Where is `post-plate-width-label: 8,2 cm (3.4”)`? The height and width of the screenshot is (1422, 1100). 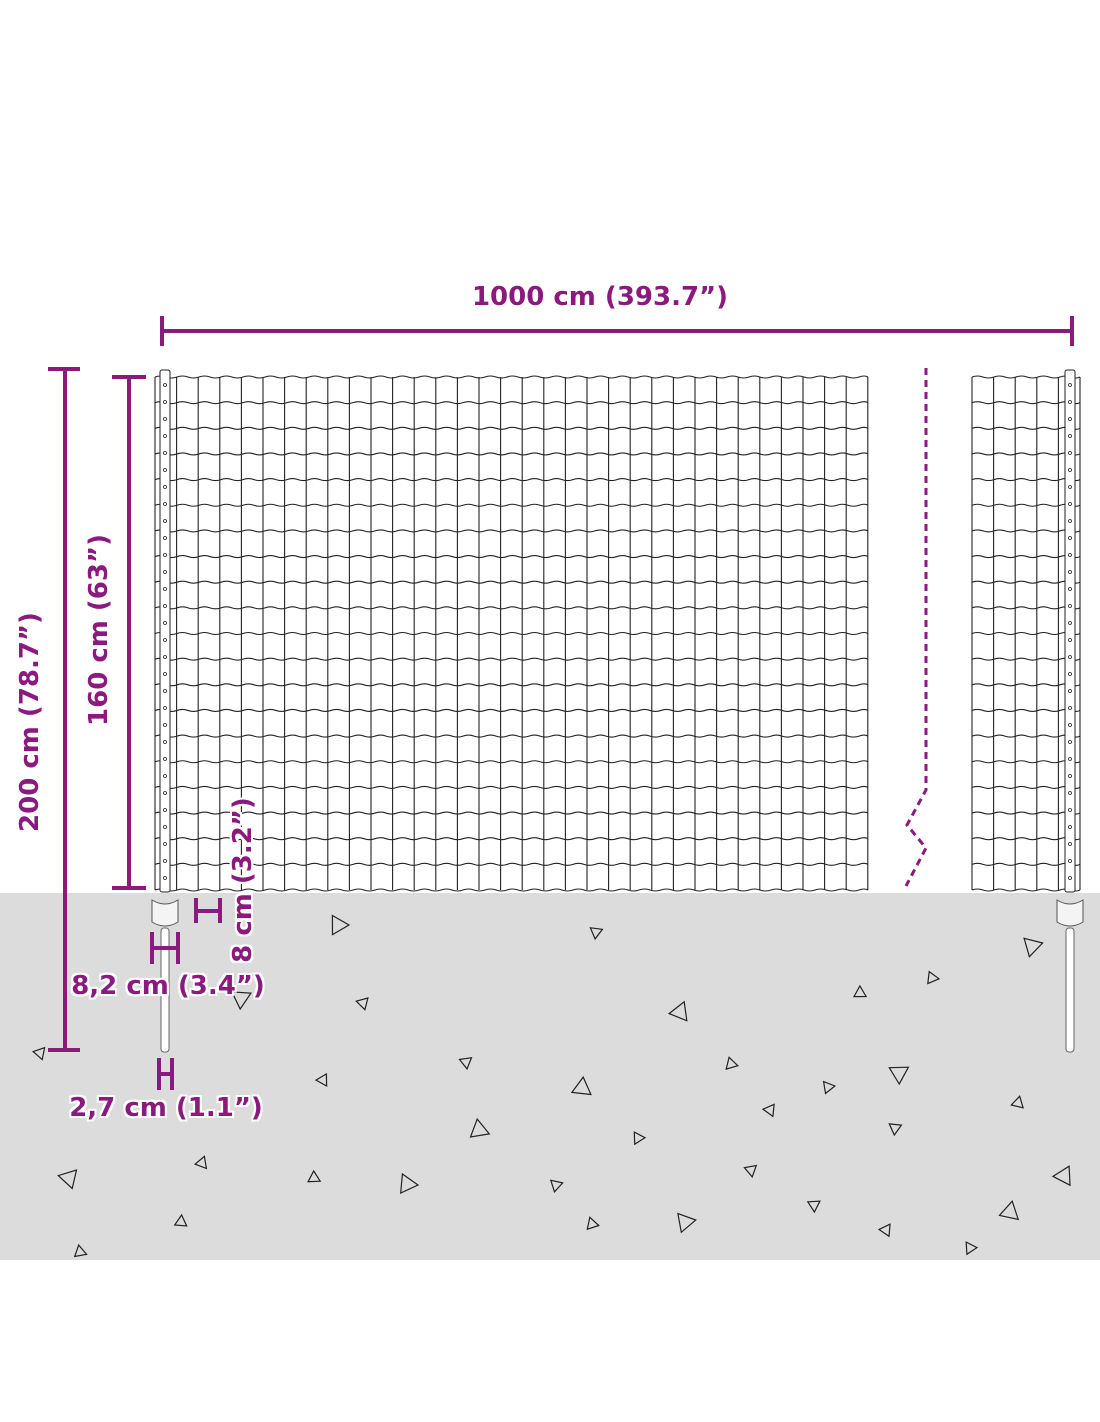 post-plate-width-label: 8,2 cm (3.4”) is located at coordinates (168, 986).